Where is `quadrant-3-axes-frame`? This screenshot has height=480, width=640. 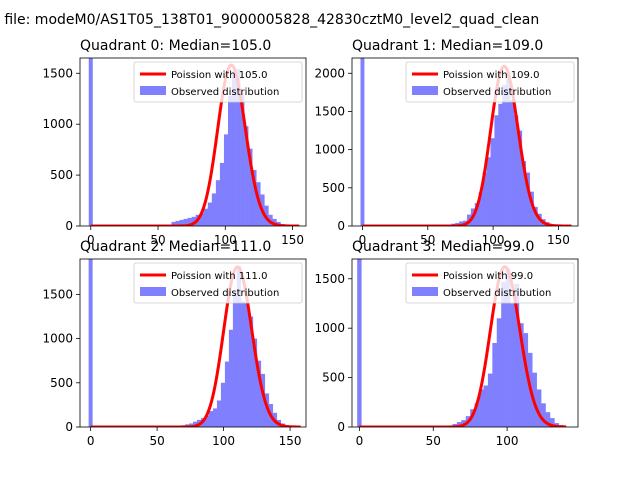 quadrant-3-axes-frame is located at coordinates (465, 343).